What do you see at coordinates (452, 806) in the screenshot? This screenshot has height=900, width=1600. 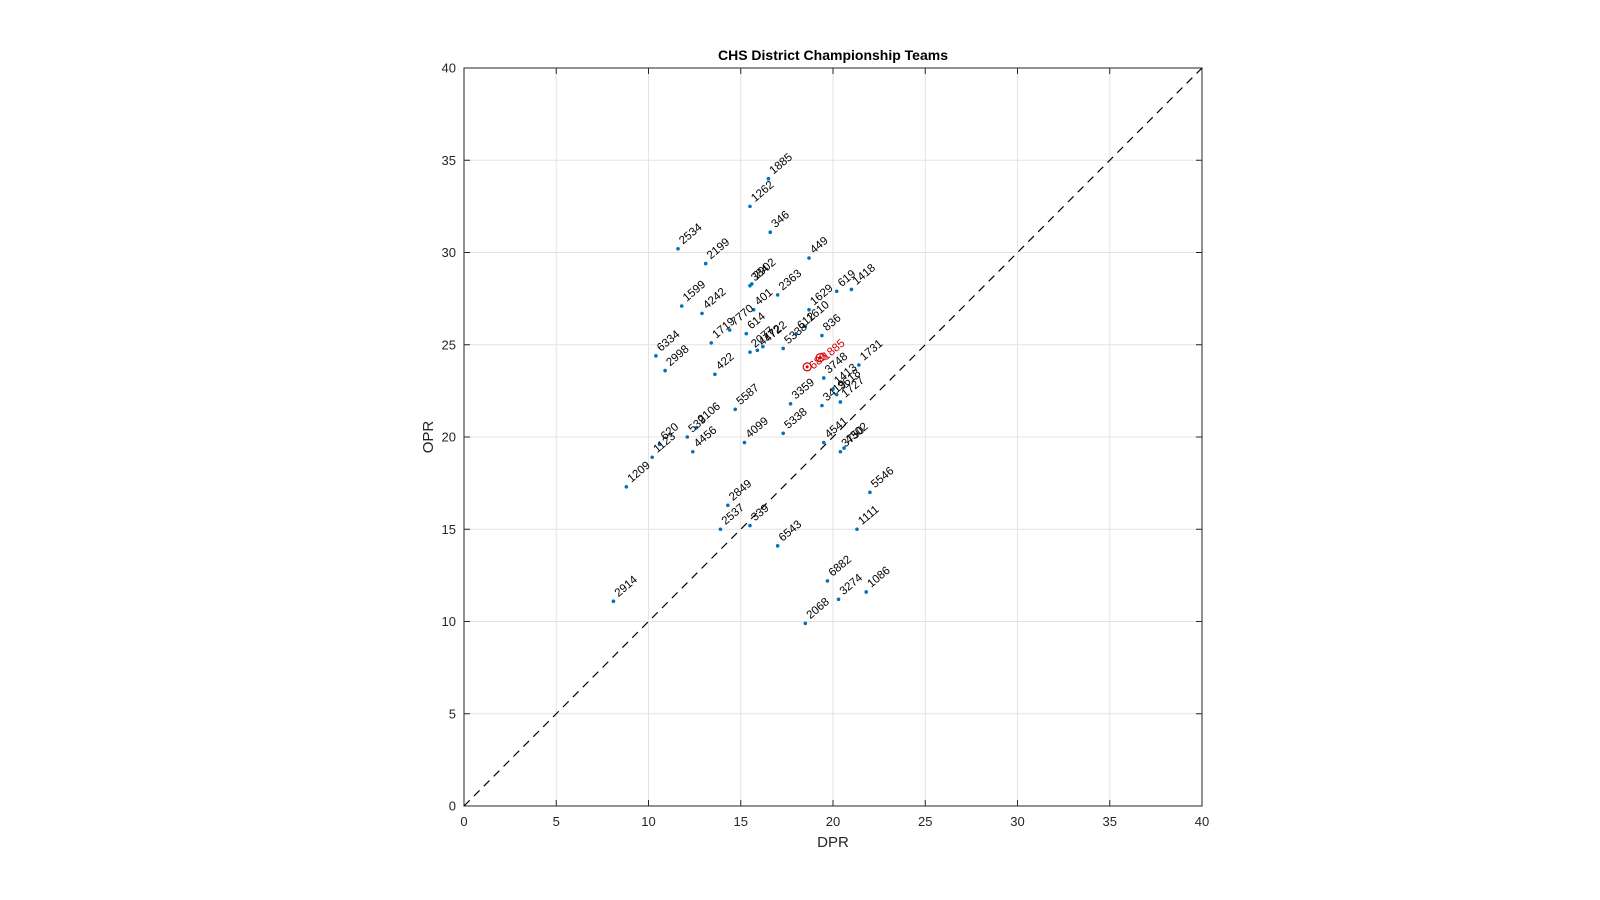 I see `y-tick-label: 0` at bounding box center [452, 806].